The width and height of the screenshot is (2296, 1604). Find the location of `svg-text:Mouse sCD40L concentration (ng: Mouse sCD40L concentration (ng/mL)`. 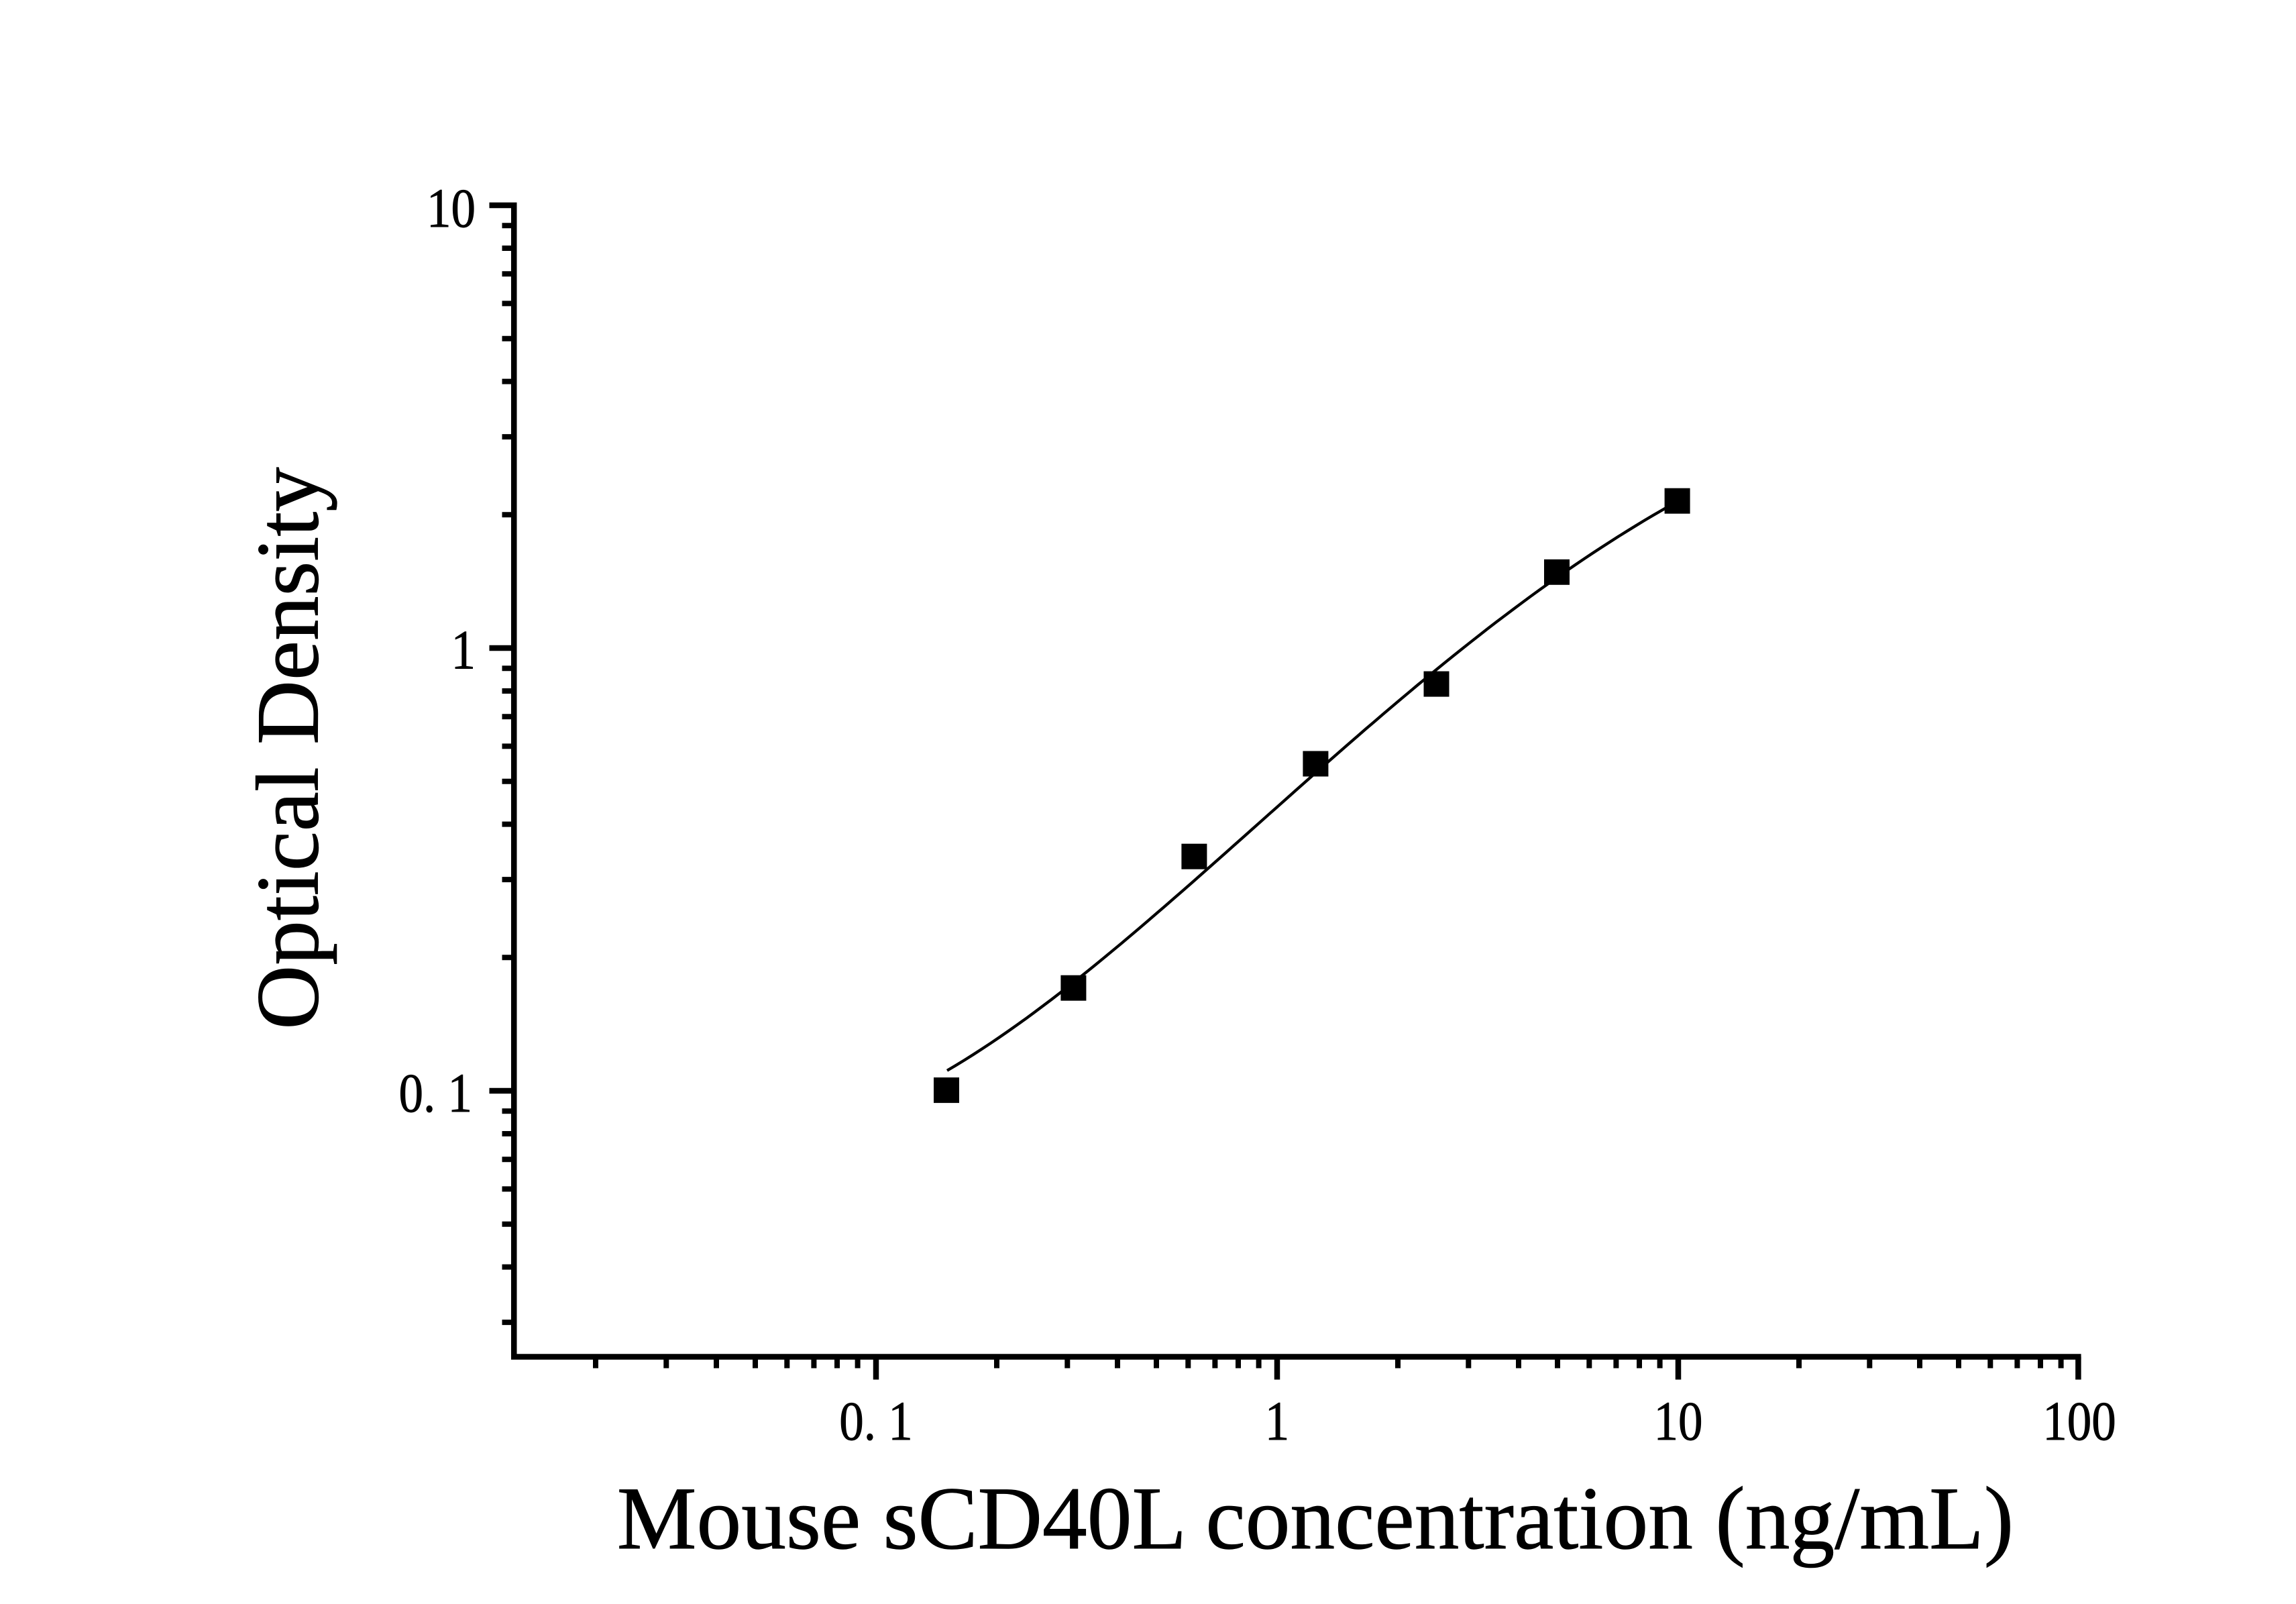

svg-text:Mouse sCD40L concentration (ng: Mouse sCD40L concentration (ng/mL) is located at coordinates (1315, 1518).